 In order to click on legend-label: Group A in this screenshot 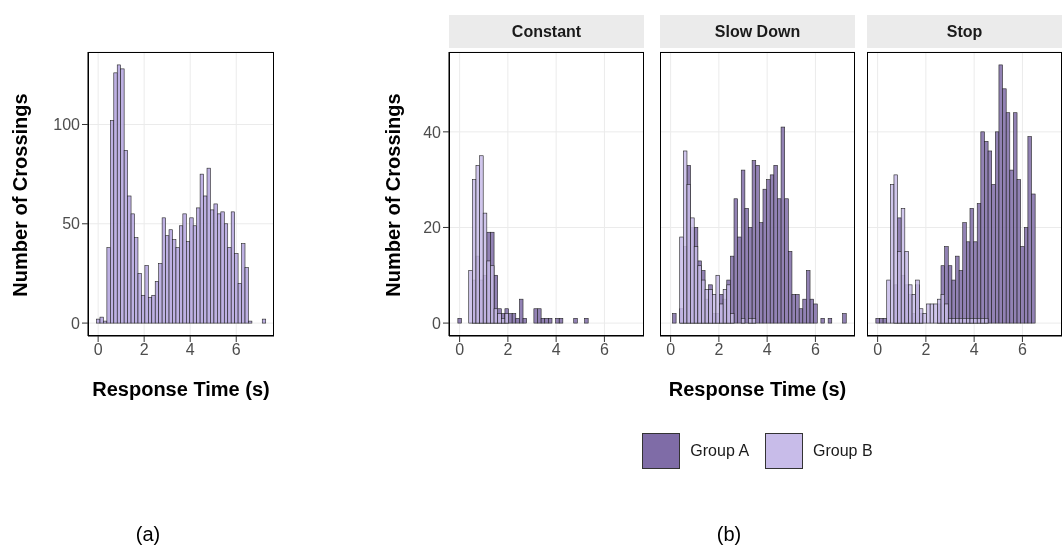, I will do `click(720, 451)`.